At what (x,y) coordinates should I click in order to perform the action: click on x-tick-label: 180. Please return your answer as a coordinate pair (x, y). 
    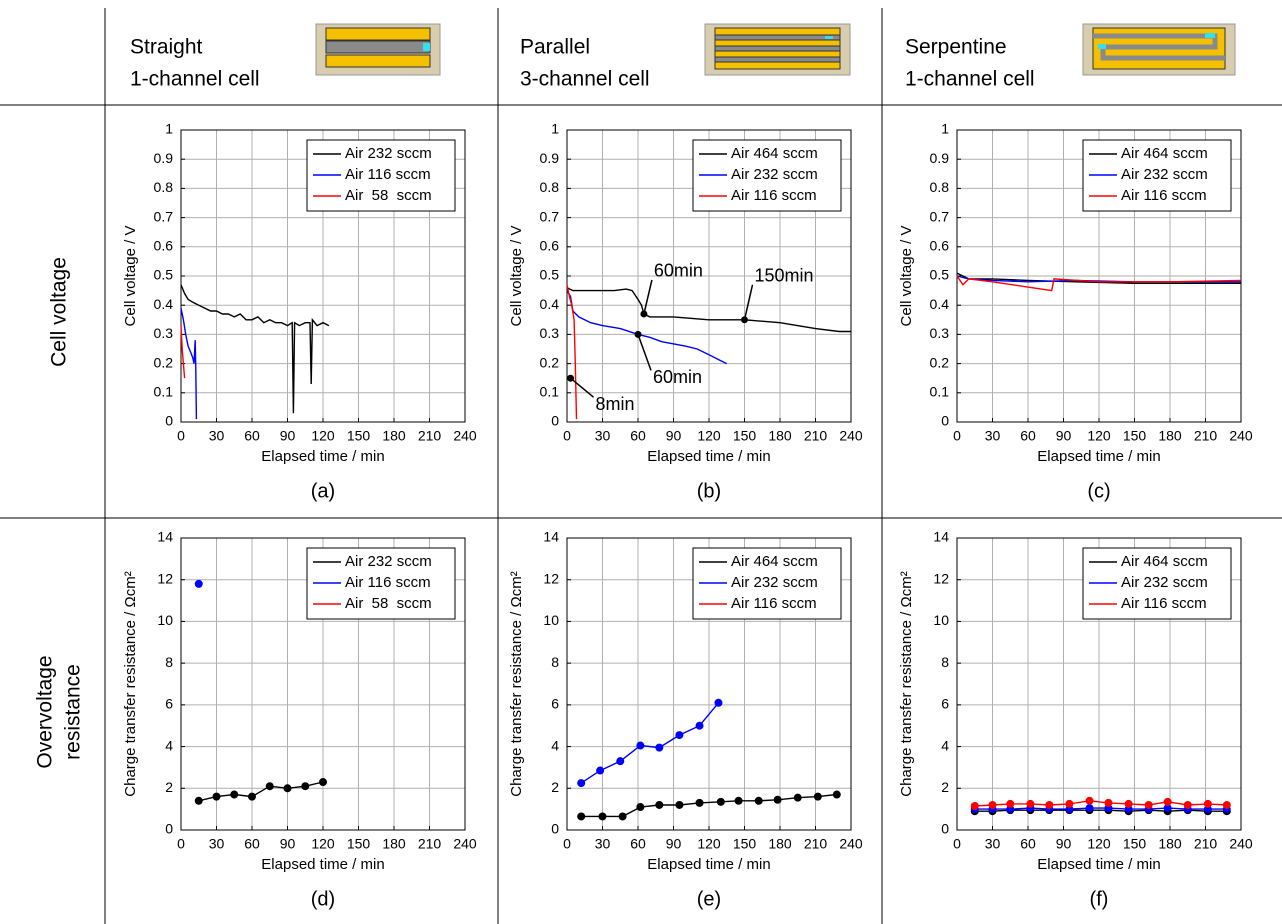
    Looking at the image, I should click on (780, 436).